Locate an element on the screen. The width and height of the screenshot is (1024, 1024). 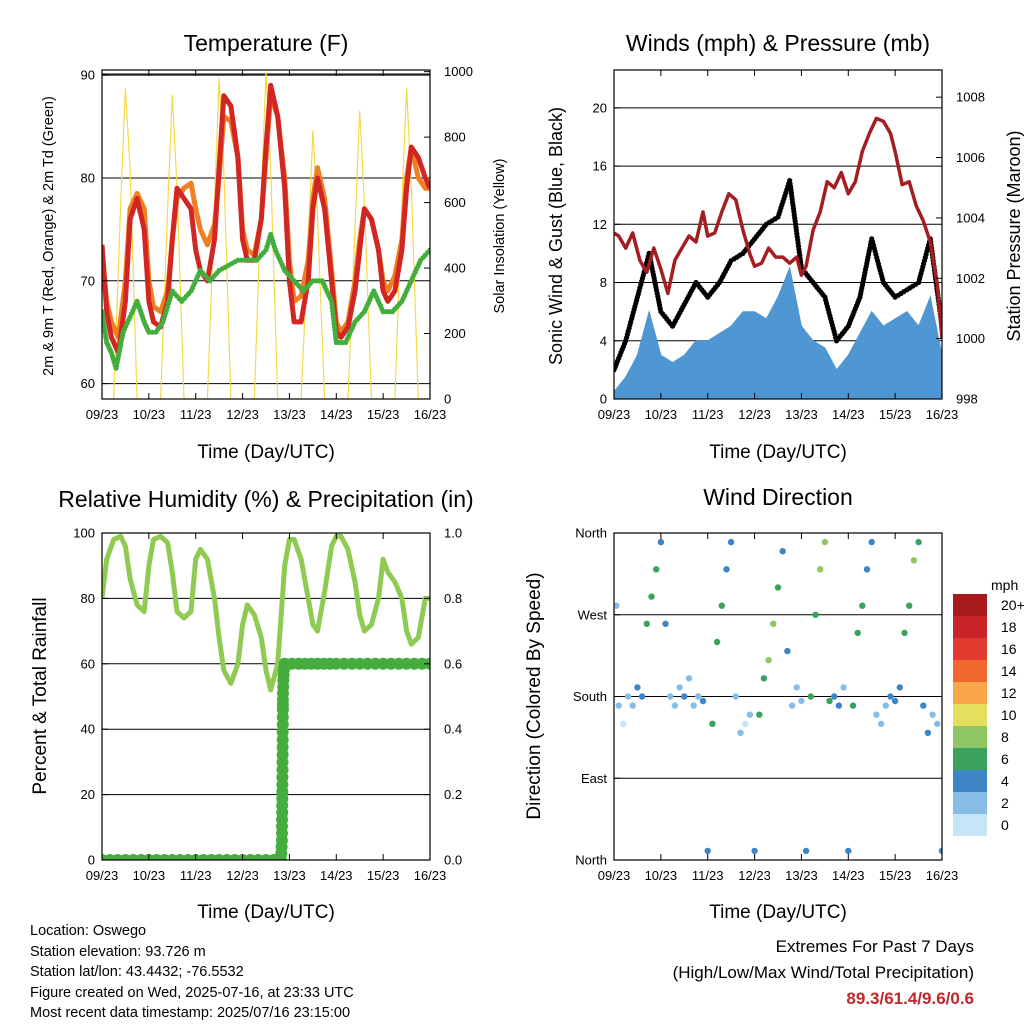
wind-speed-legend-label: 6 is located at coordinates (1005, 759).